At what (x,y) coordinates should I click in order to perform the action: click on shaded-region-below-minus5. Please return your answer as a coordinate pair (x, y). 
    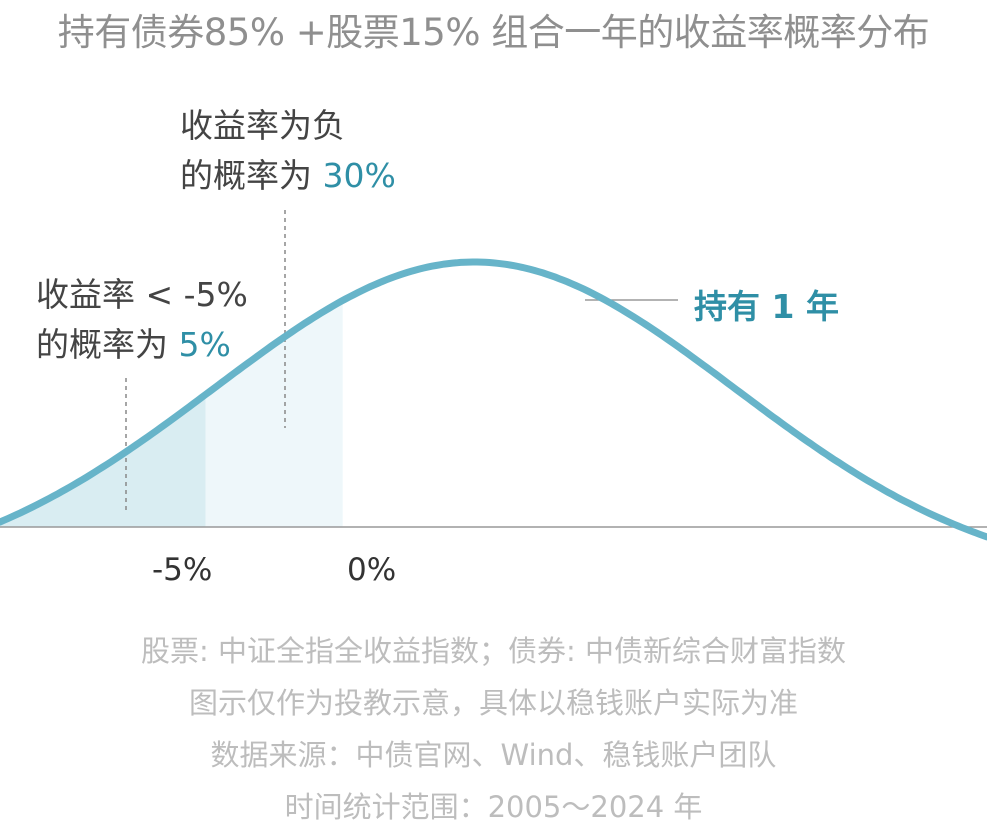
    Looking at the image, I should click on (103, 460).